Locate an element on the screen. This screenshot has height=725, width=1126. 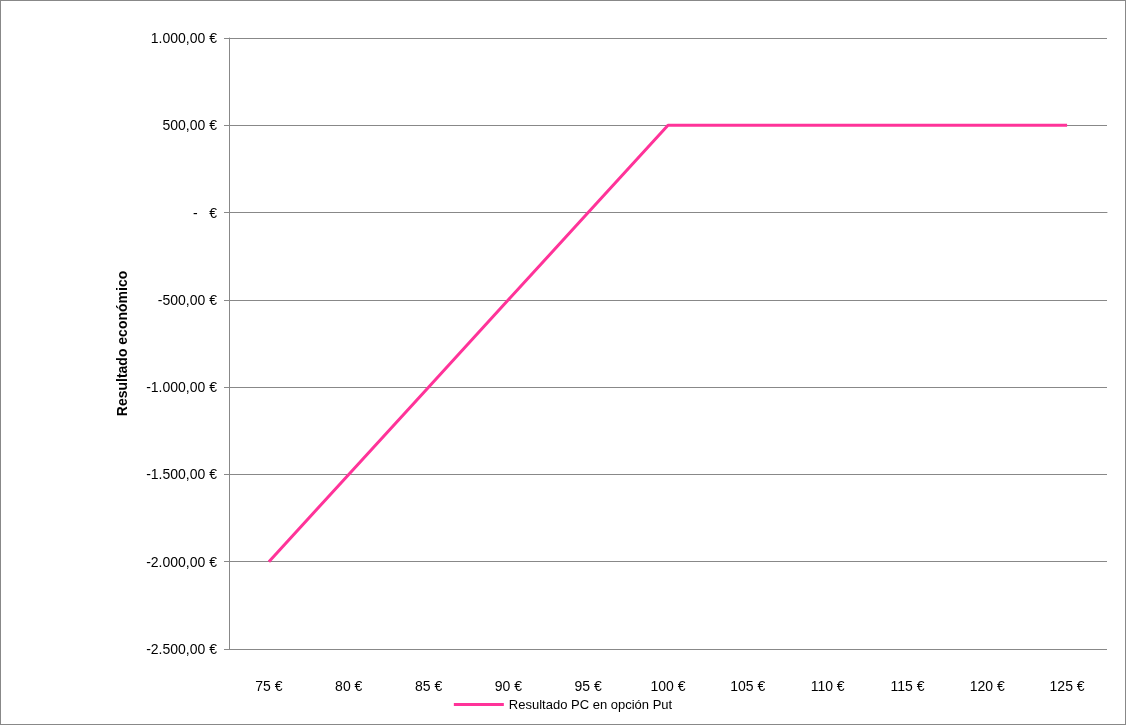
x-tick-label: 125 € is located at coordinates (1067, 686).